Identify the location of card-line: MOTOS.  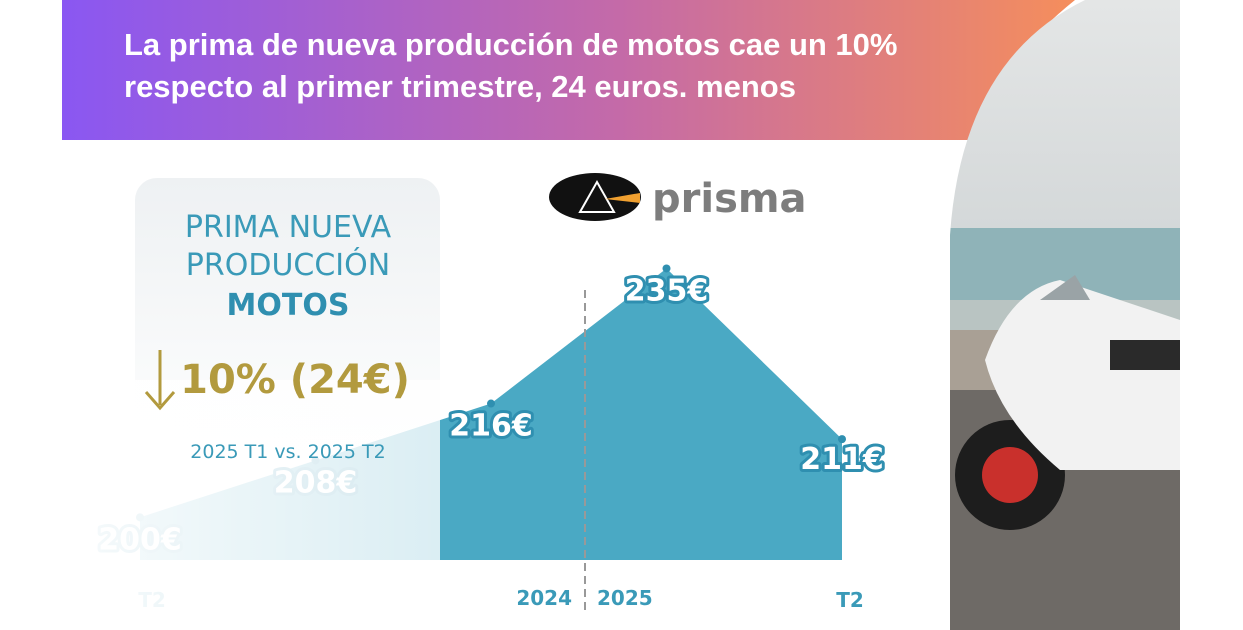
(288, 305).